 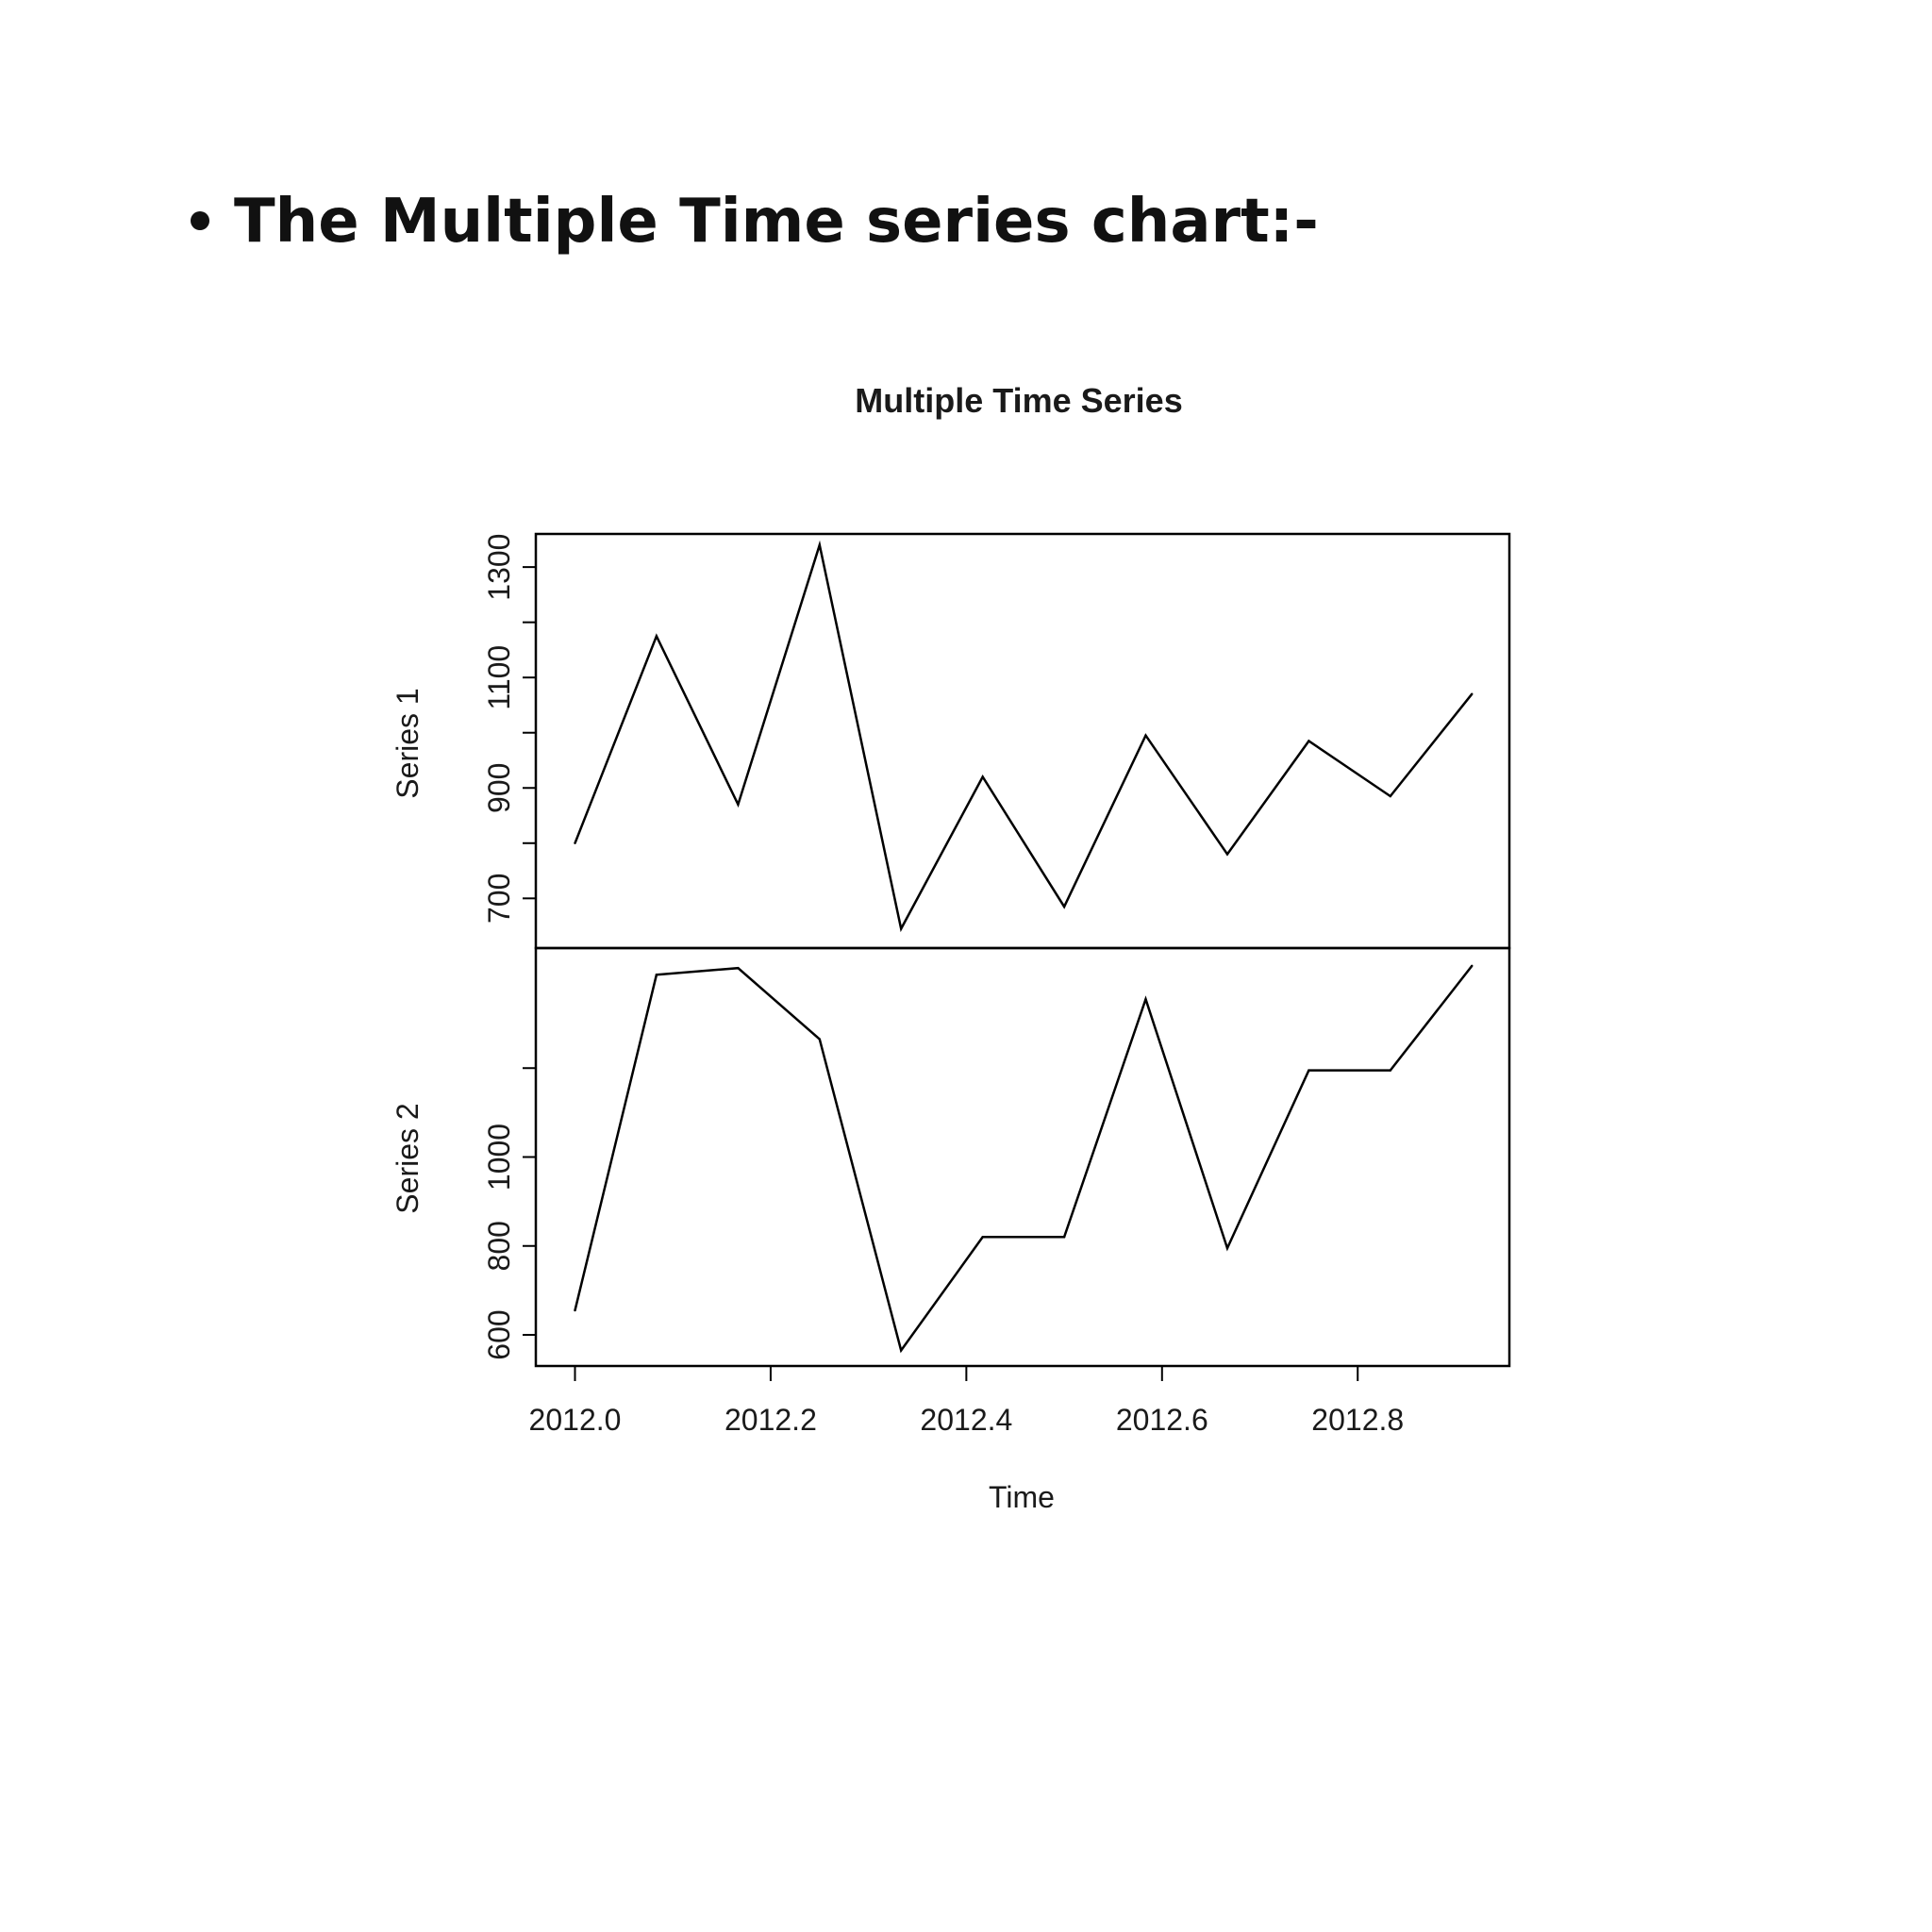 I want to click on series-1-y-tick-label: 700, so click(x=499, y=899).